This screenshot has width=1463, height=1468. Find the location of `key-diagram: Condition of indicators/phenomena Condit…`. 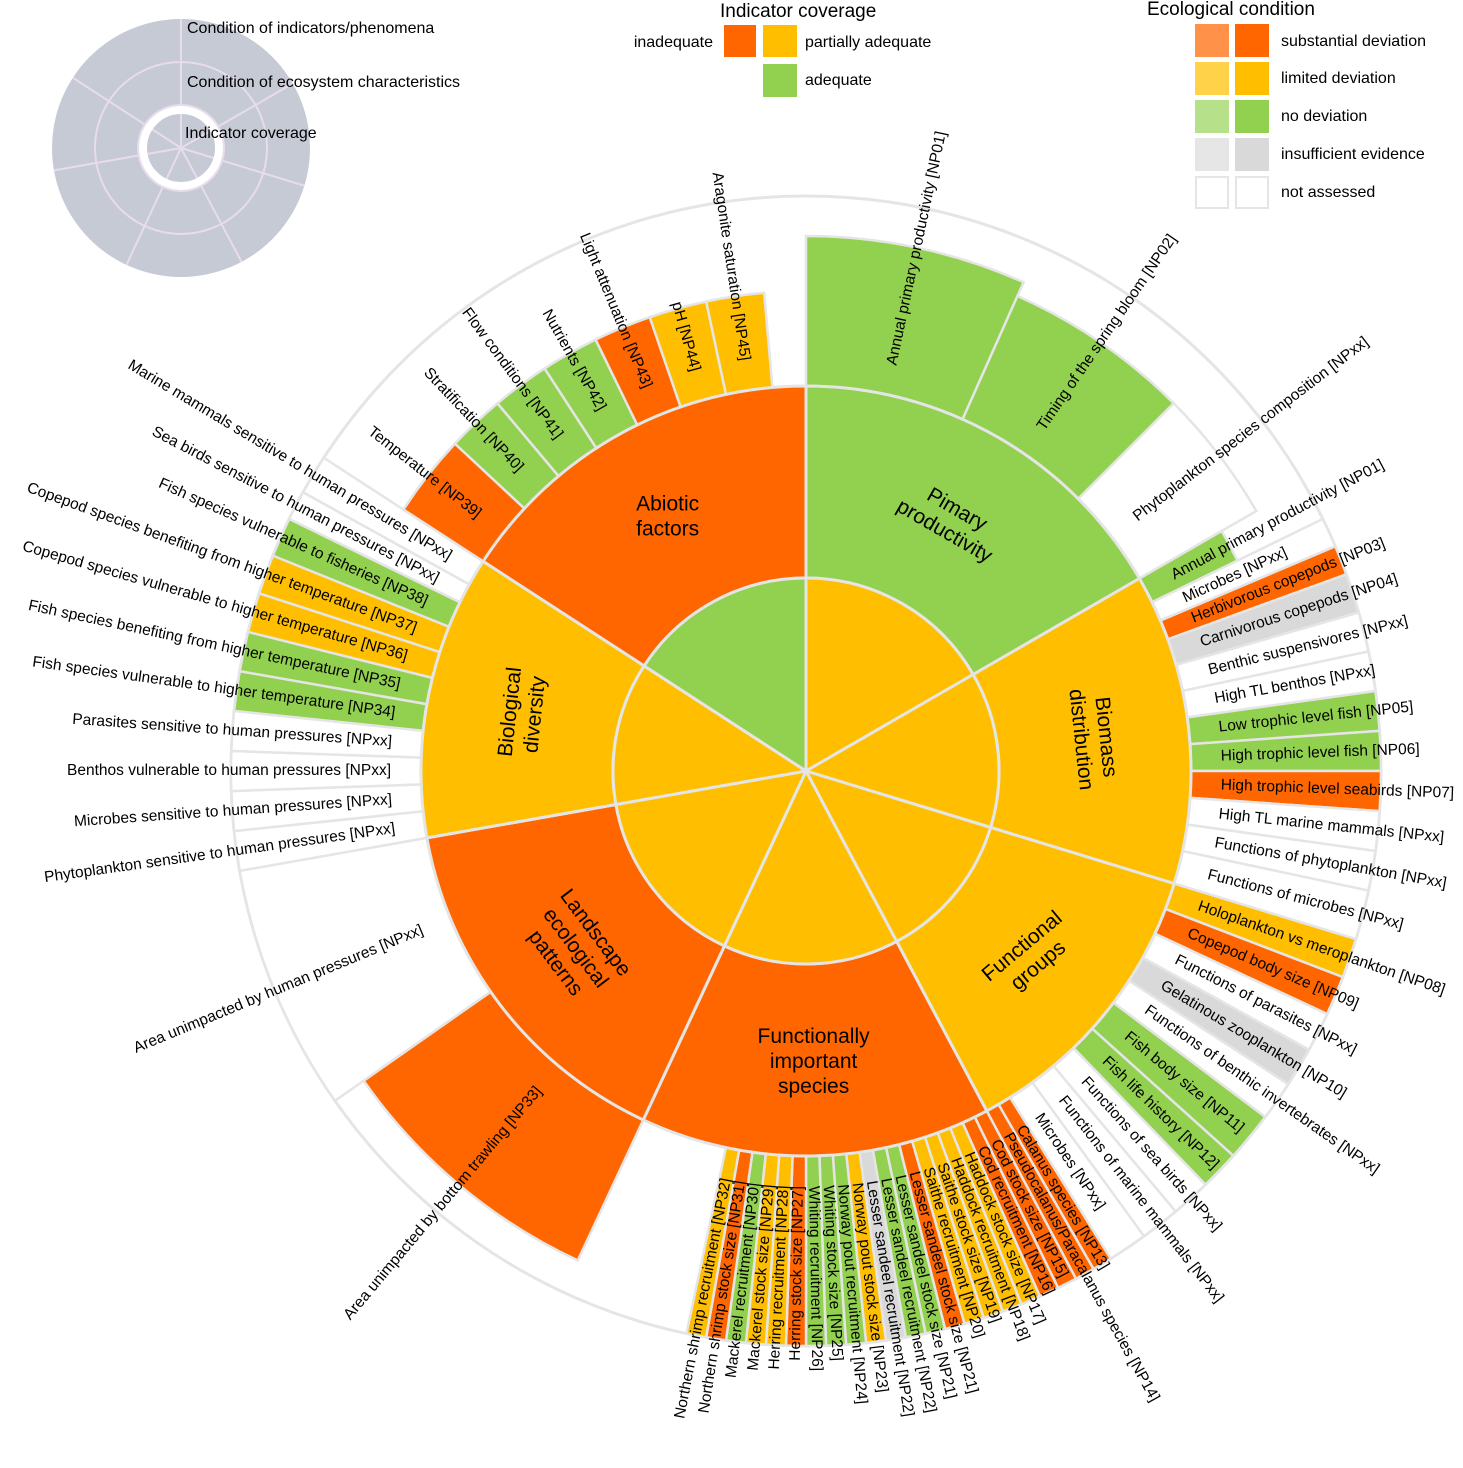

key-diagram: Condition of indicators/phenomena Condit… is located at coordinates (256, 148).